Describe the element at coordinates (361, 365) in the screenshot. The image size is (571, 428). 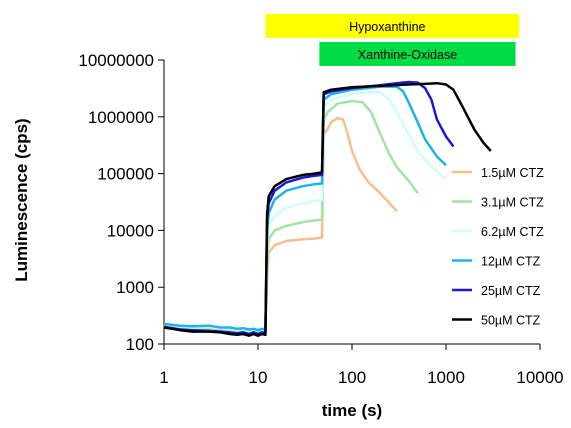
I see `x-ticks: 1 10 100 1000 10000` at that location.